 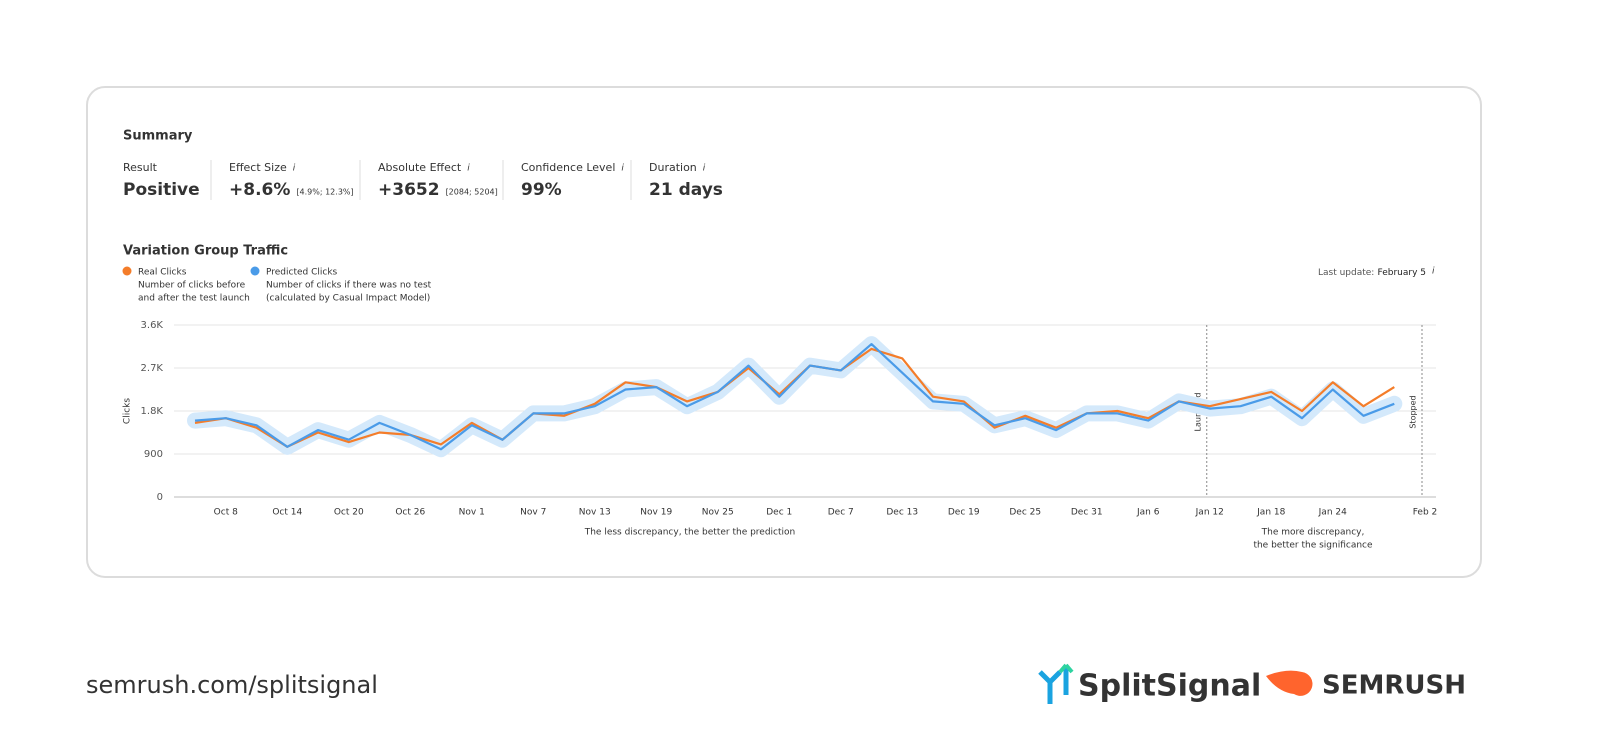 What do you see at coordinates (349, 513) in the screenshot?
I see `x-tick-label: Oct 20` at bounding box center [349, 513].